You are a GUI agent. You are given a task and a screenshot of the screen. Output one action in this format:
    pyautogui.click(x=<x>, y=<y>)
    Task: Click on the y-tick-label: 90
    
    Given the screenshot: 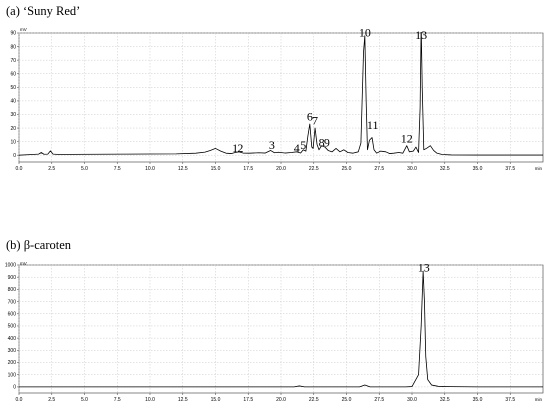 What is the action you would take?
    pyautogui.click(x=13, y=34)
    